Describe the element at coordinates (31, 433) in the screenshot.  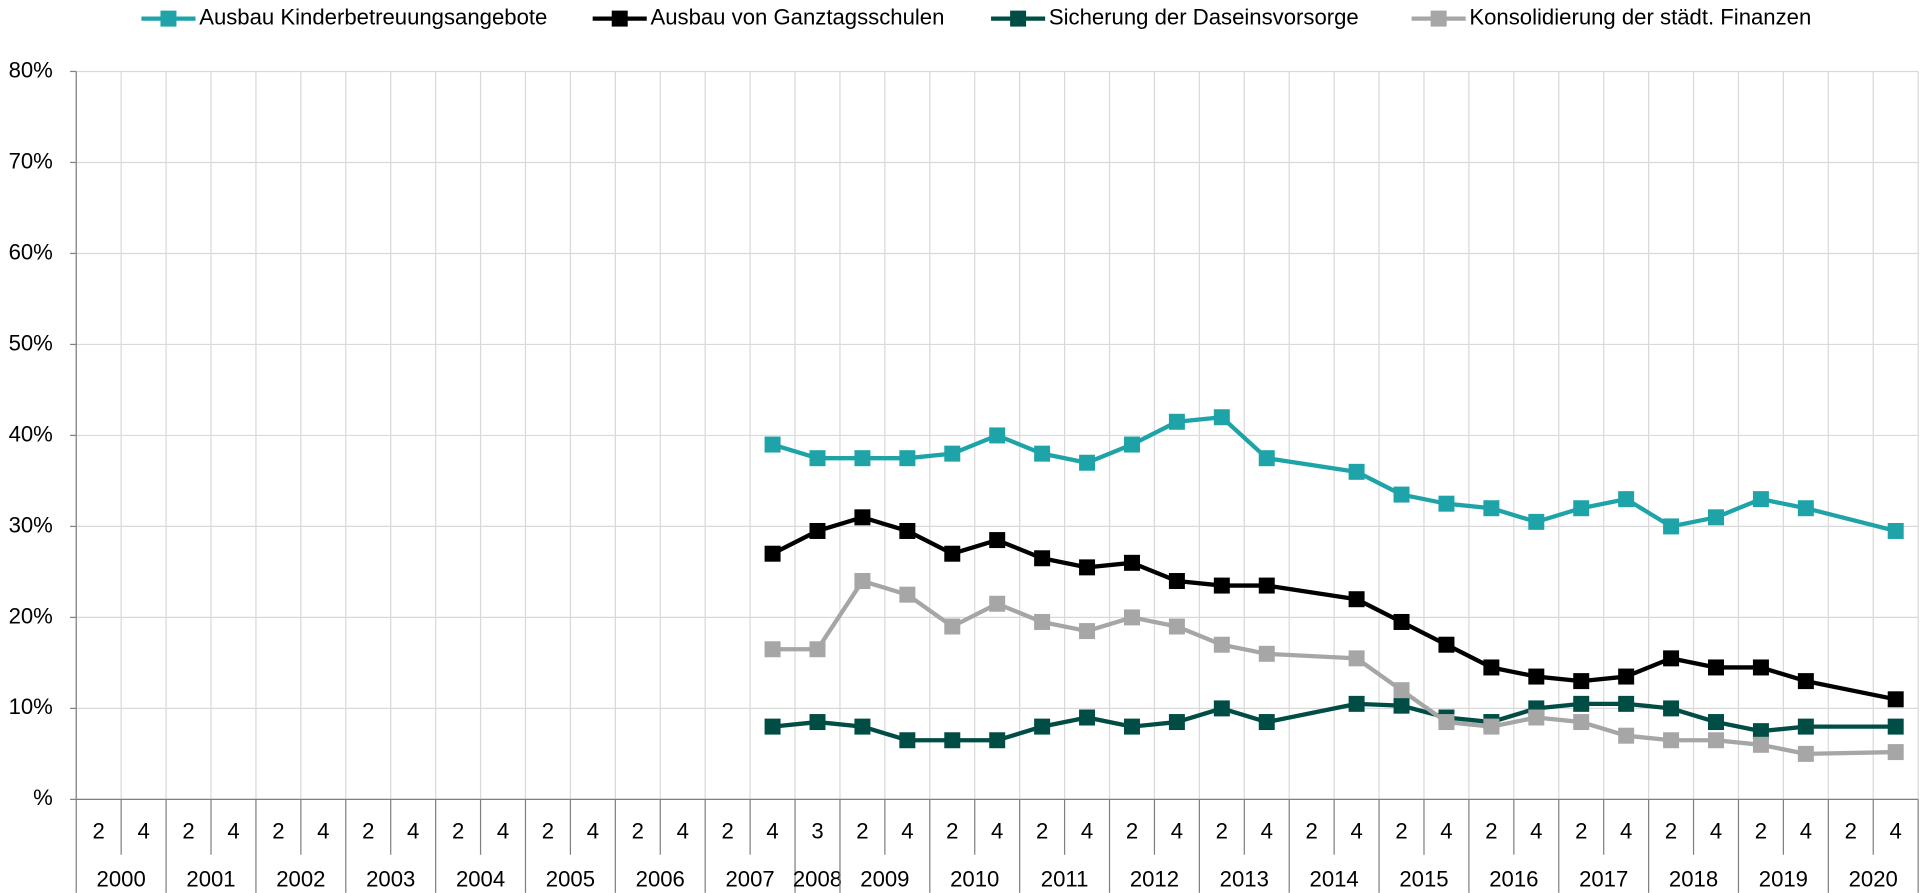
I see `y-tick-label: 40%` at that location.